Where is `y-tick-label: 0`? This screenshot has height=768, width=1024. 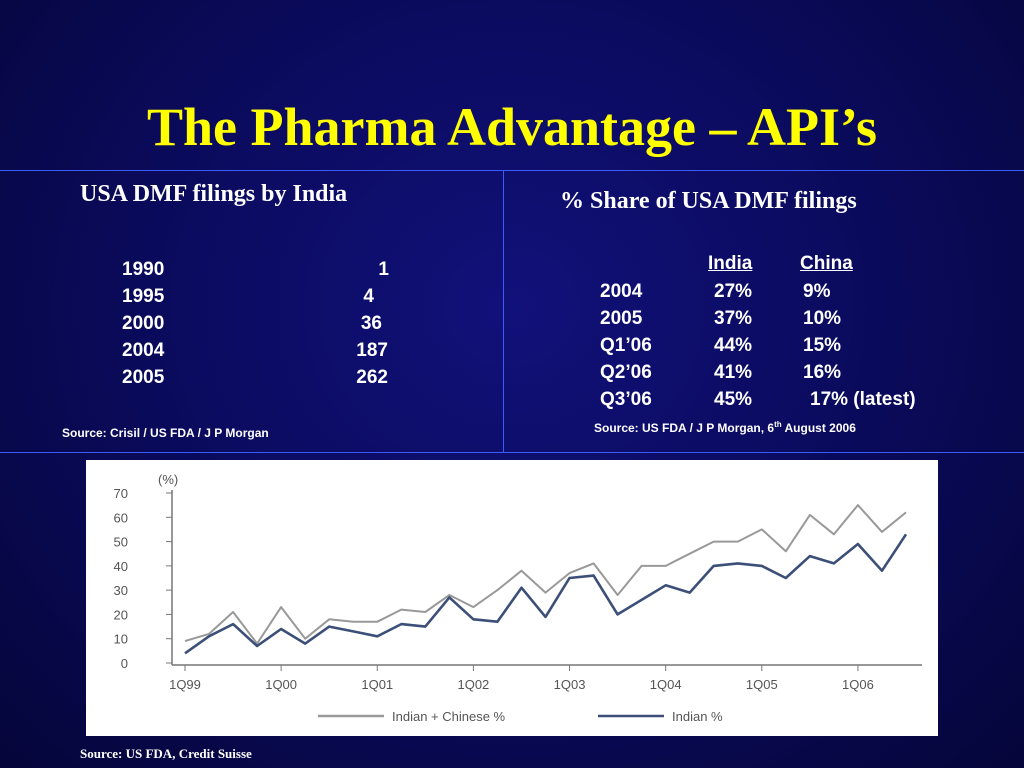
y-tick-label: 0 is located at coordinates (124, 663).